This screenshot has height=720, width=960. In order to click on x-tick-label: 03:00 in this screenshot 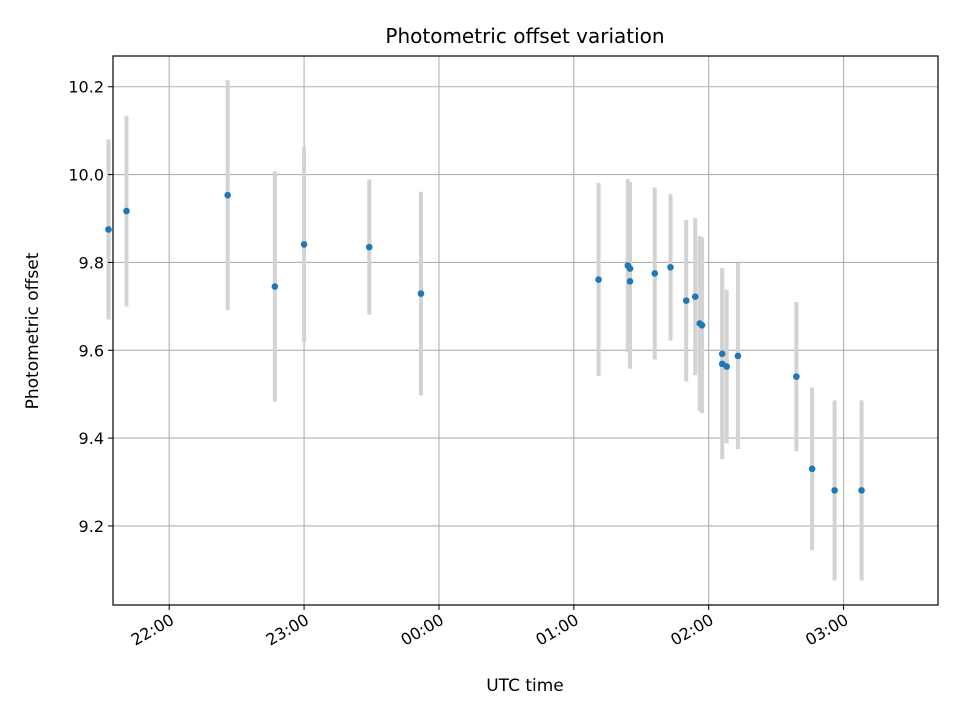, I will do `click(826, 630)`.